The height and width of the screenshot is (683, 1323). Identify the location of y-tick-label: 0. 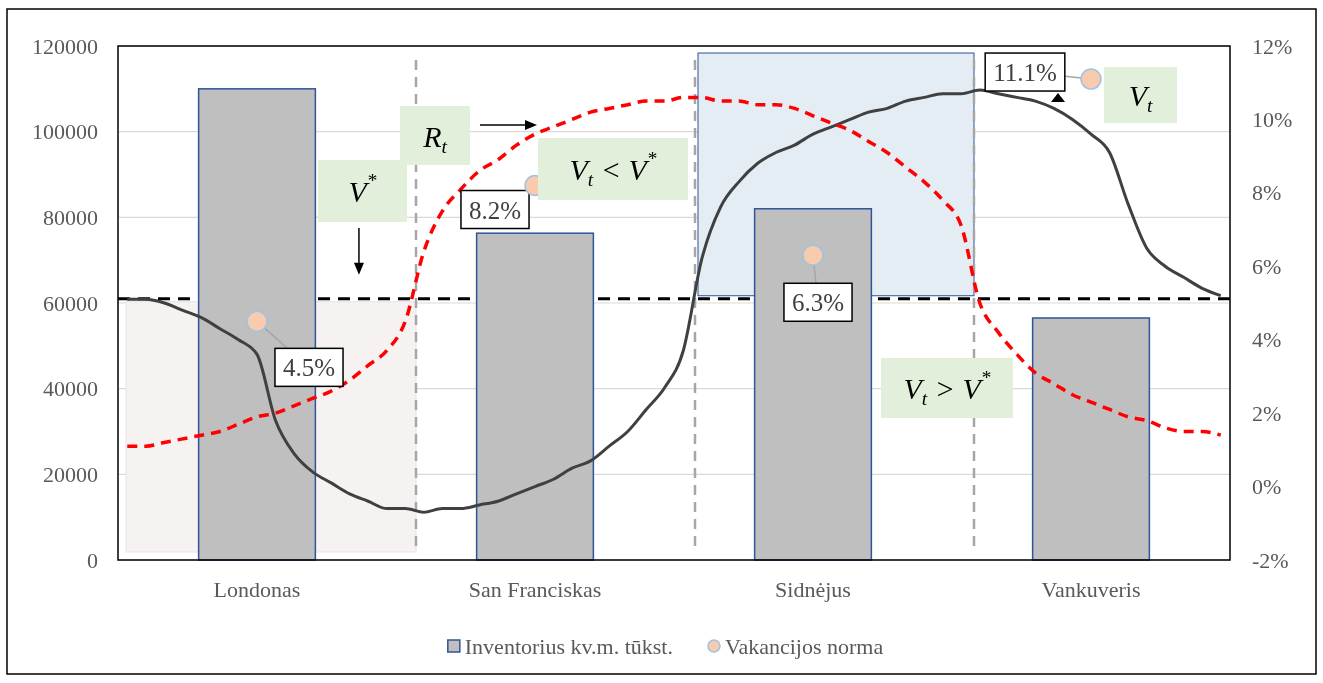
(92, 560).